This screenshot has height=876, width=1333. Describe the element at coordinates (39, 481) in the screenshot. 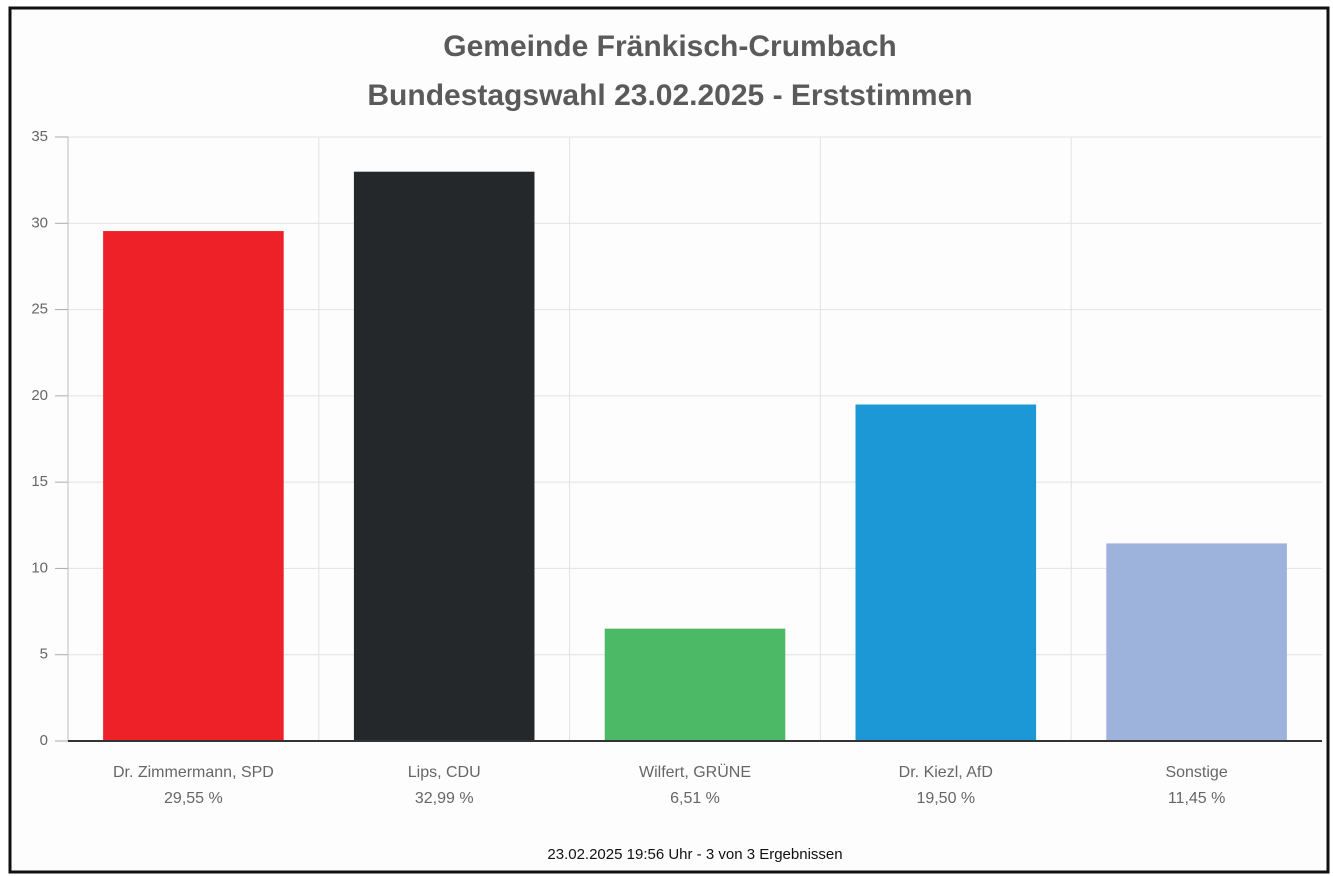

I see `y-tick-label: 15` at that location.